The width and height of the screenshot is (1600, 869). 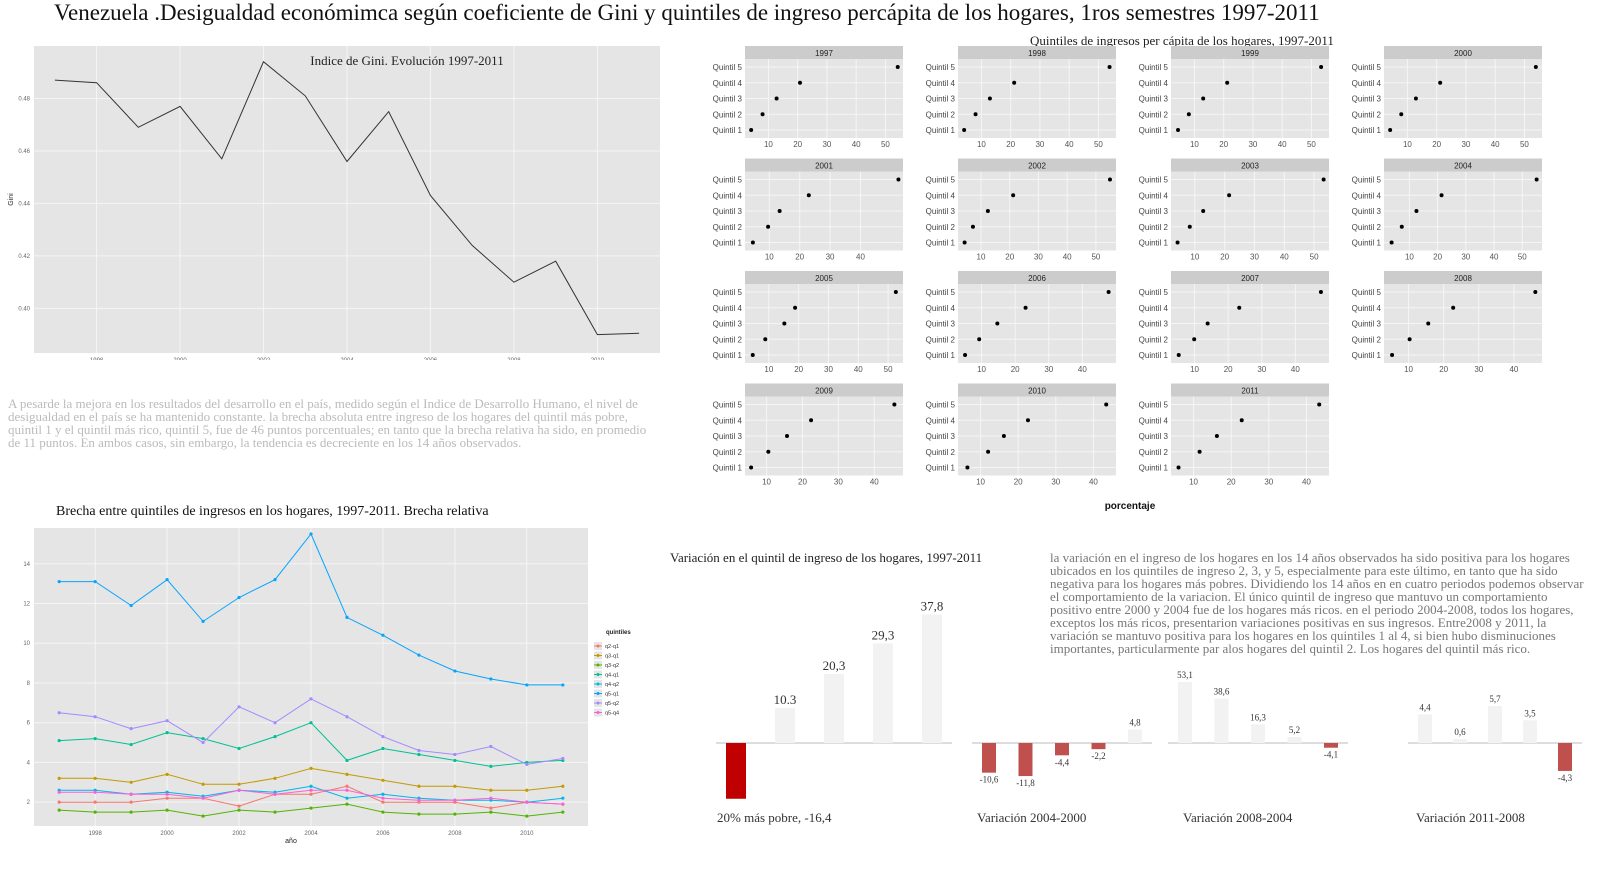 I want to click on gini-chart-title: Indice de Gini. Evolución 1997-2011, so click(x=406, y=60).